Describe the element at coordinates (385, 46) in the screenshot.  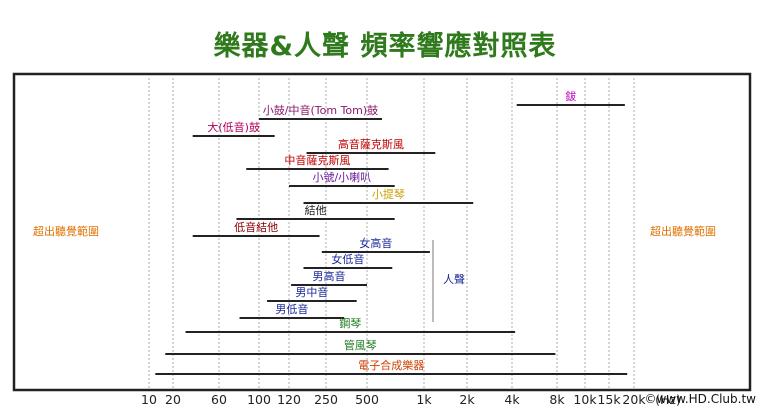
I see `chart-title: 樂器&人聲 頻率響應對照表` at that location.